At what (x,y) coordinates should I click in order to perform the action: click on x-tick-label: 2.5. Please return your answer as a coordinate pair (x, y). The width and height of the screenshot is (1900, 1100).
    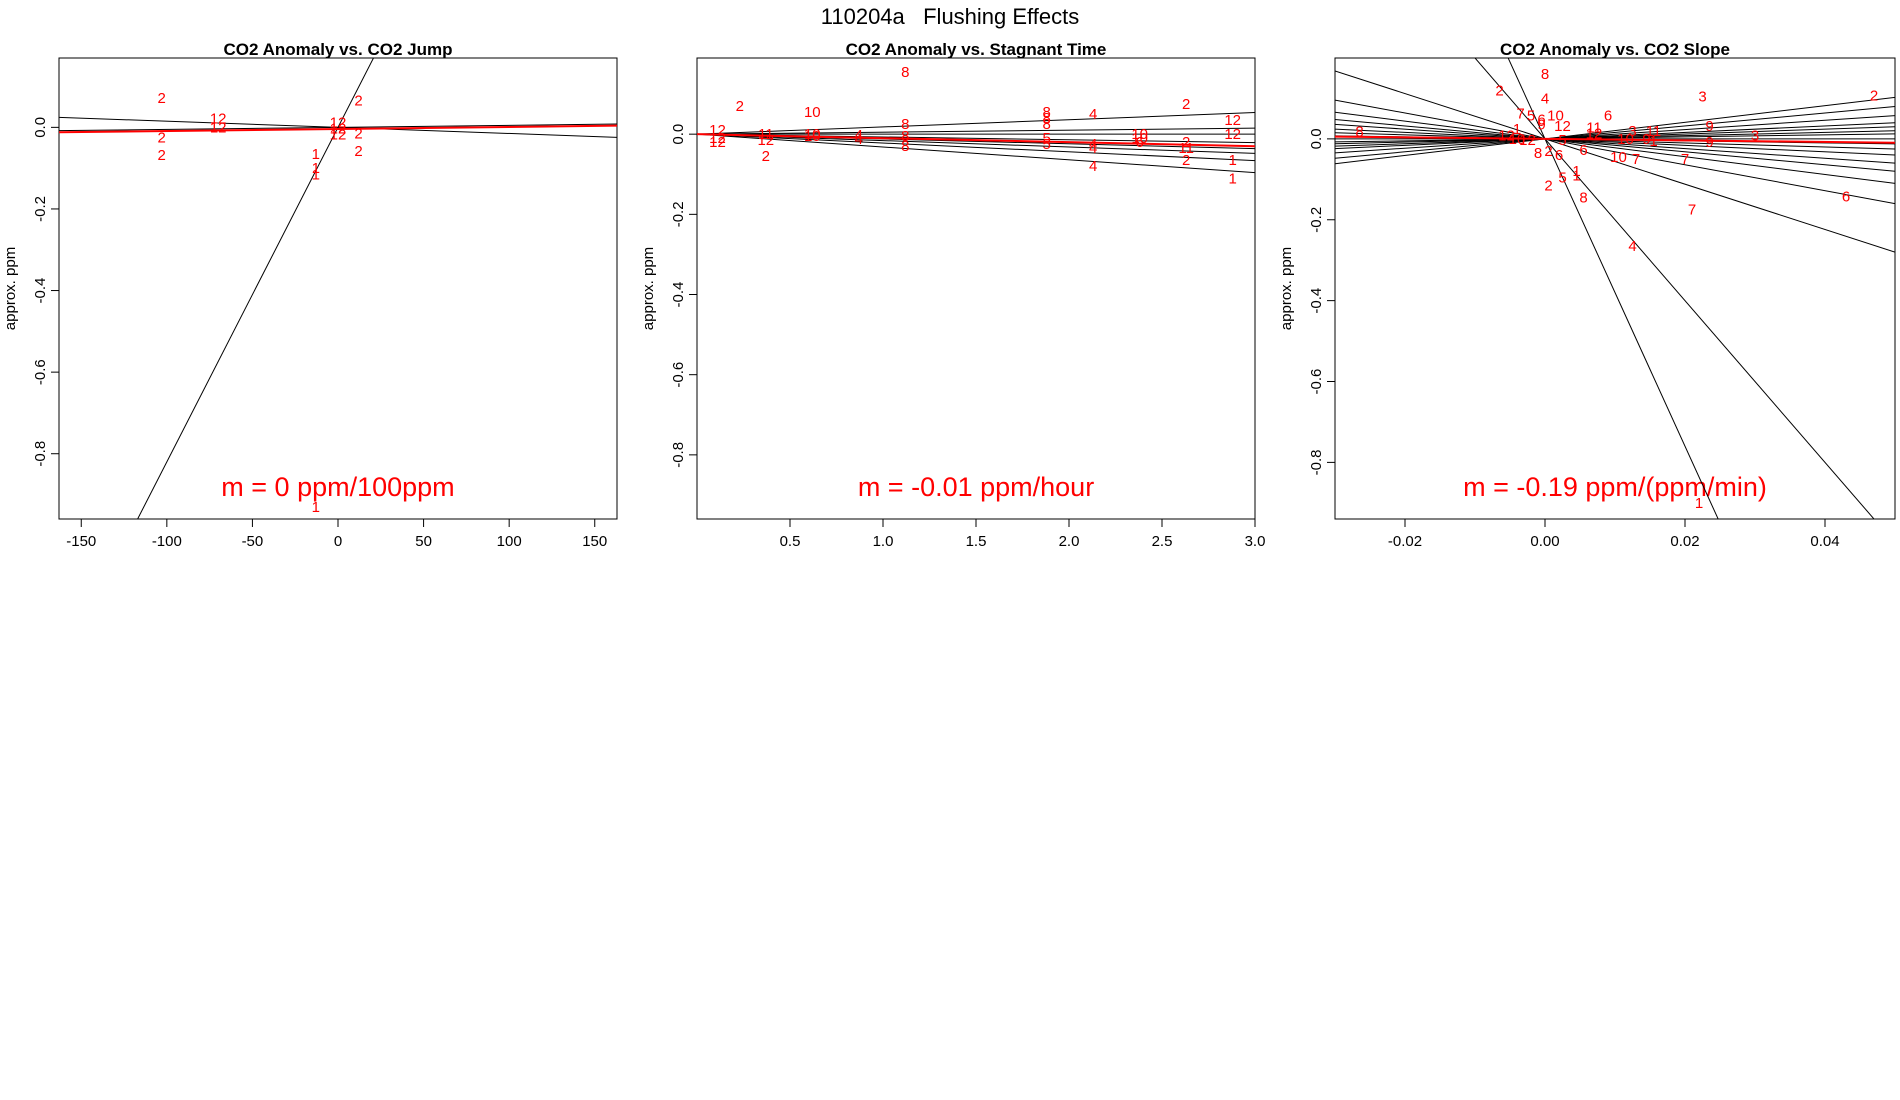
    Looking at the image, I should click on (1162, 541).